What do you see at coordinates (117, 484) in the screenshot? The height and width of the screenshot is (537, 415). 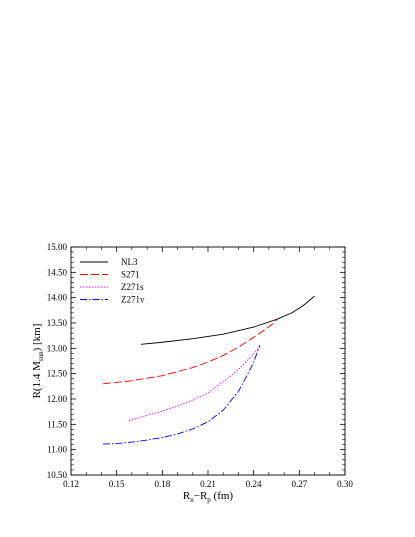 I see `x-tick-label: 0.15` at bounding box center [117, 484].